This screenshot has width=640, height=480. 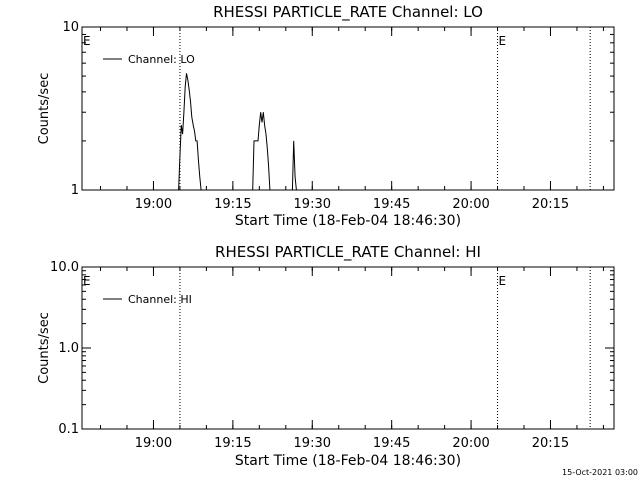 What do you see at coordinates (600, 472) in the screenshot?
I see `generation-timestamp: 15-Oct-2021 03:00` at bounding box center [600, 472].